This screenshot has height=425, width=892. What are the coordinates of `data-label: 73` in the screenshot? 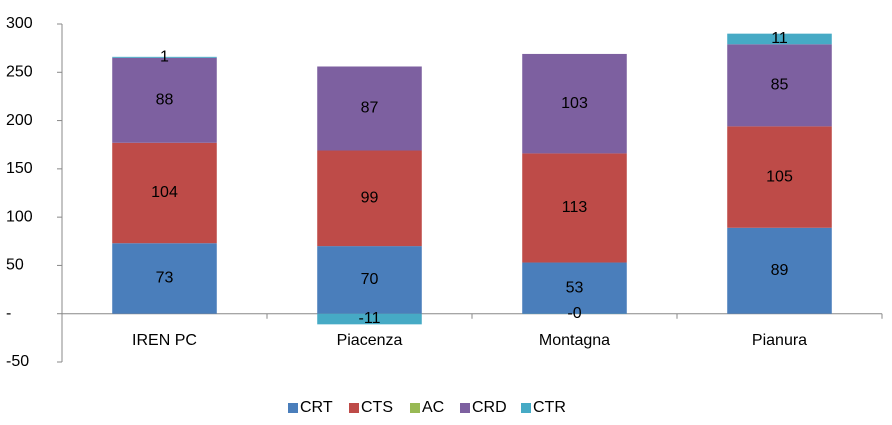 It's located at (165, 278).